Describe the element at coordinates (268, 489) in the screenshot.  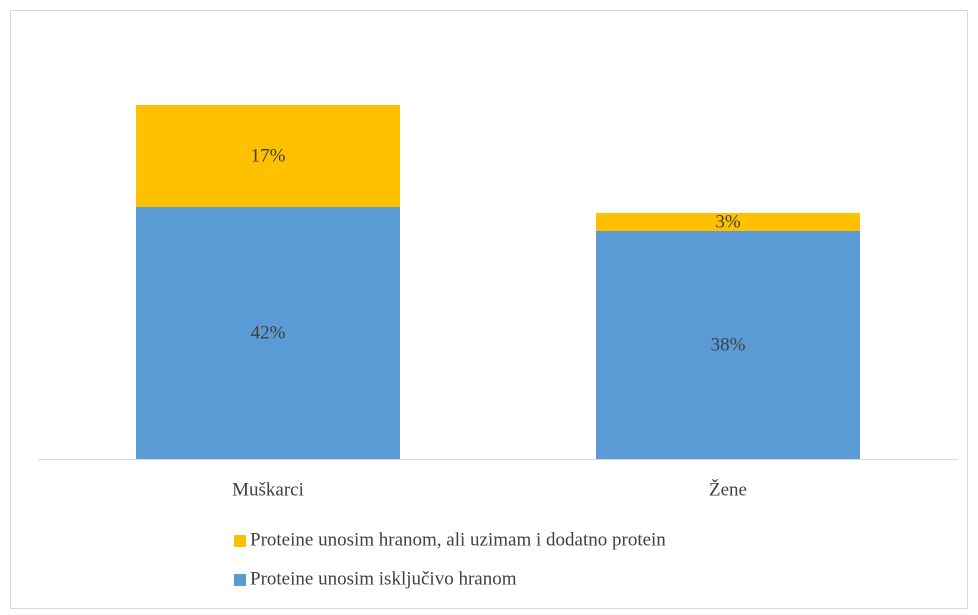
I see `x-tick-label: Muškarci` at that location.